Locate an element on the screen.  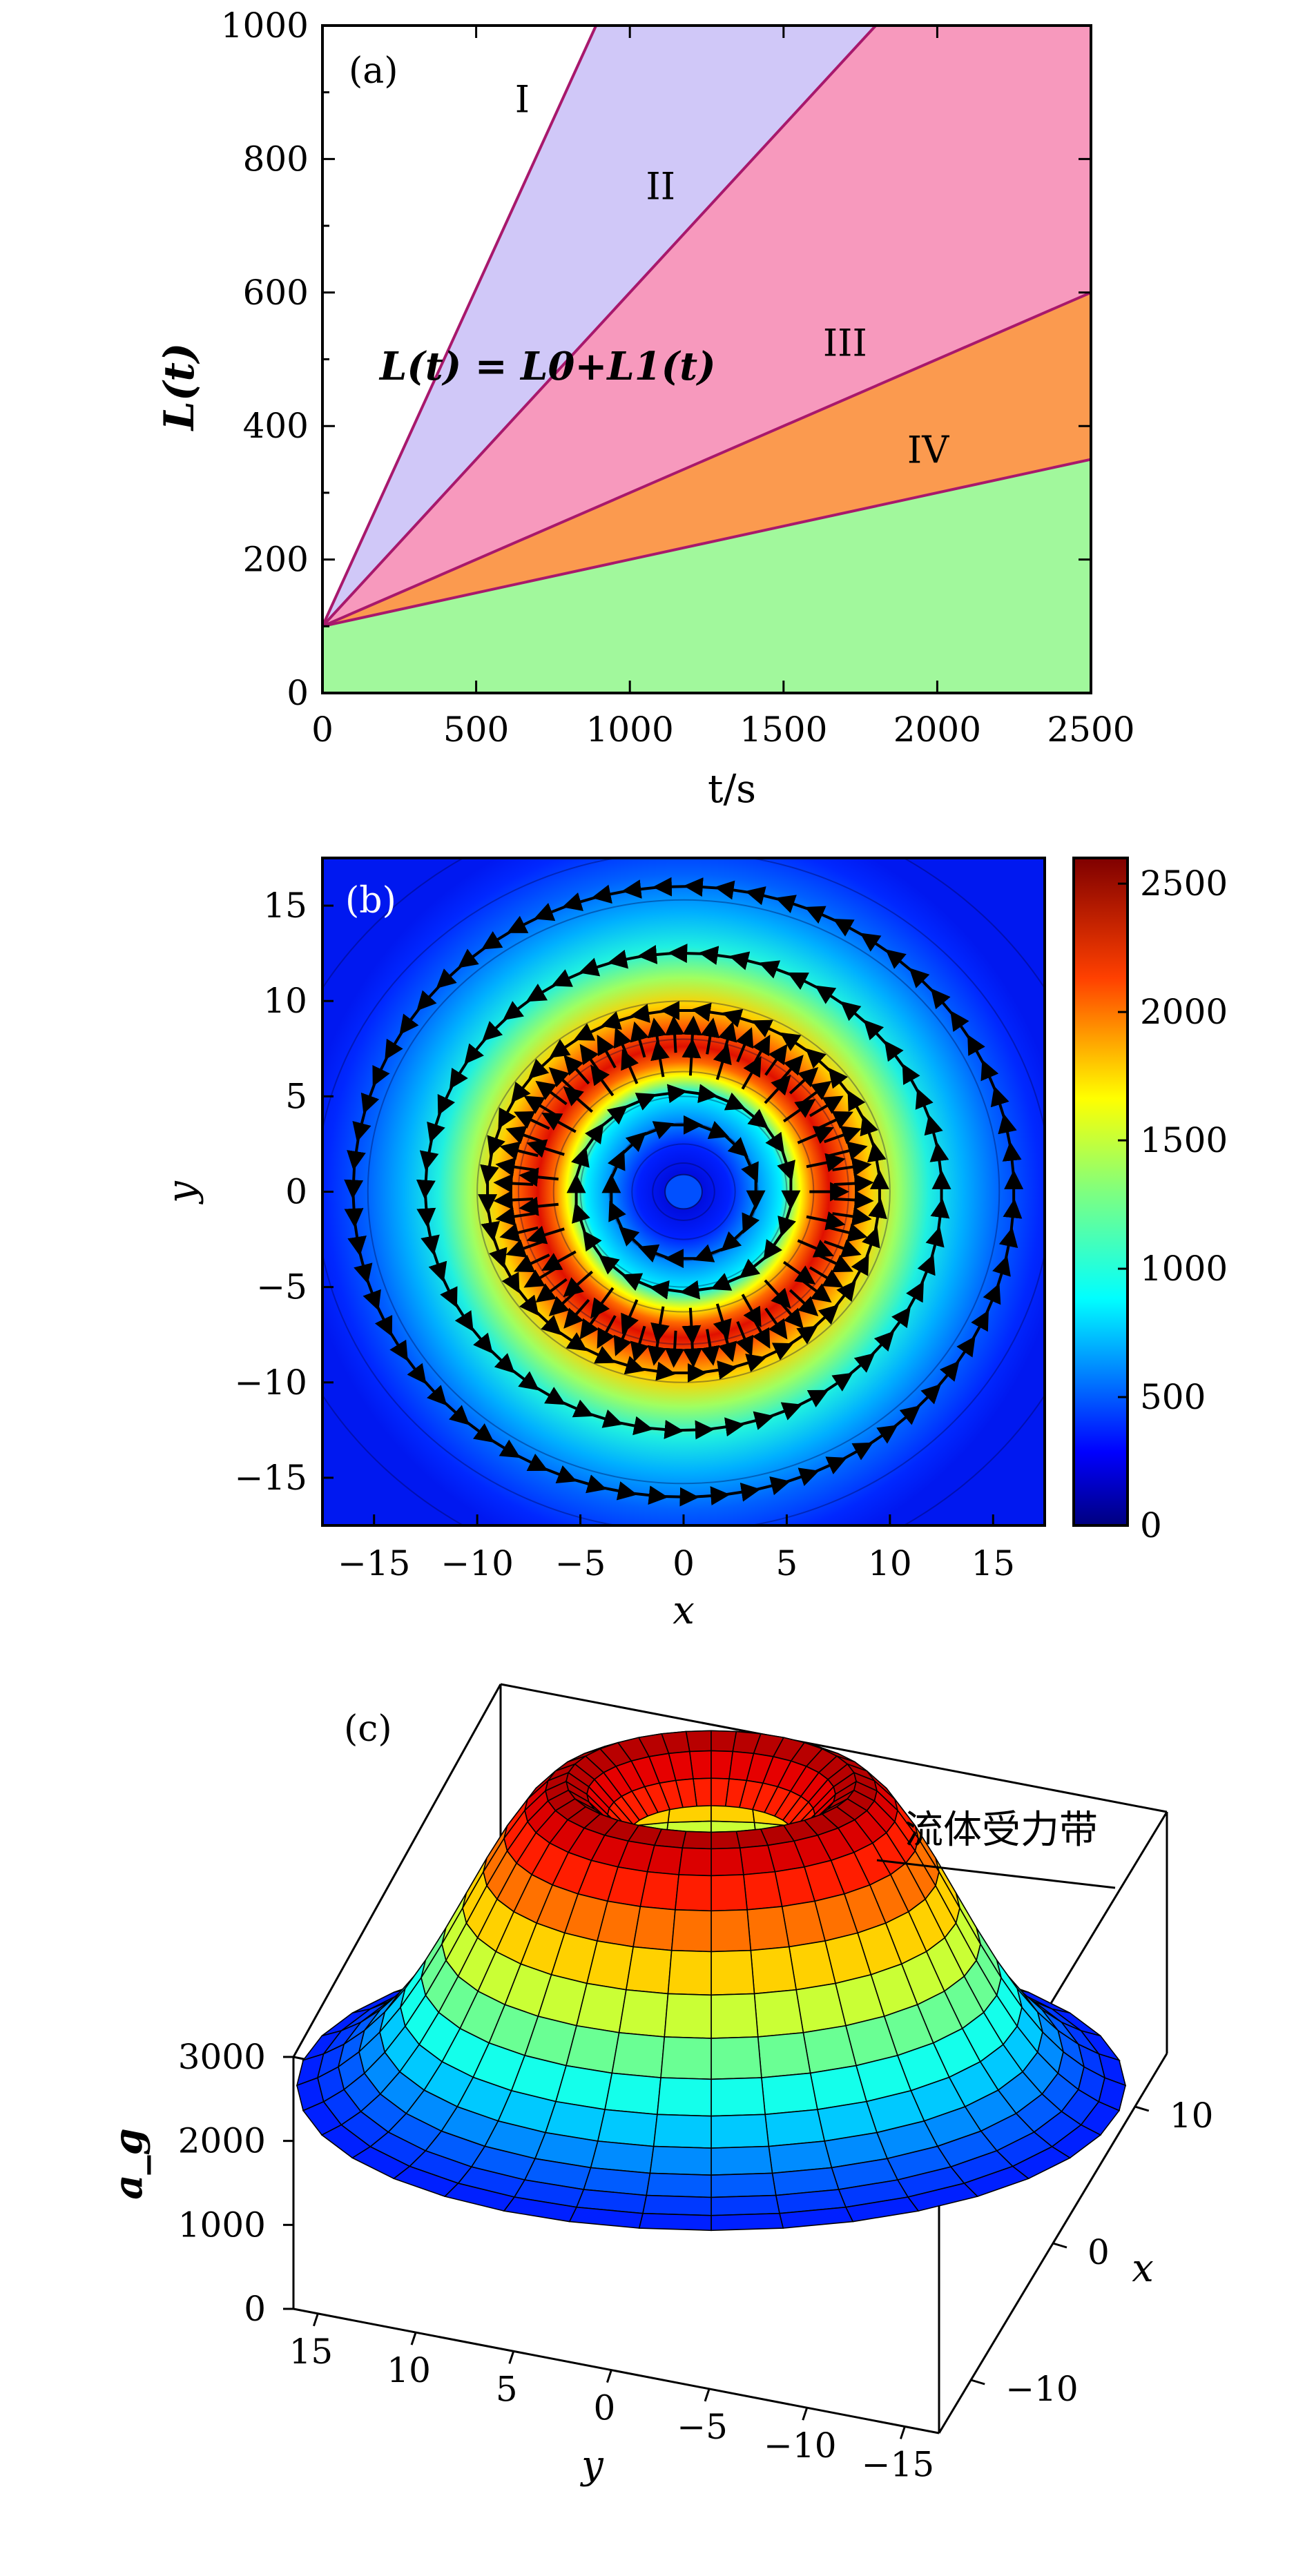
x-tick-label: 2500 is located at coordinates (1090, 730).